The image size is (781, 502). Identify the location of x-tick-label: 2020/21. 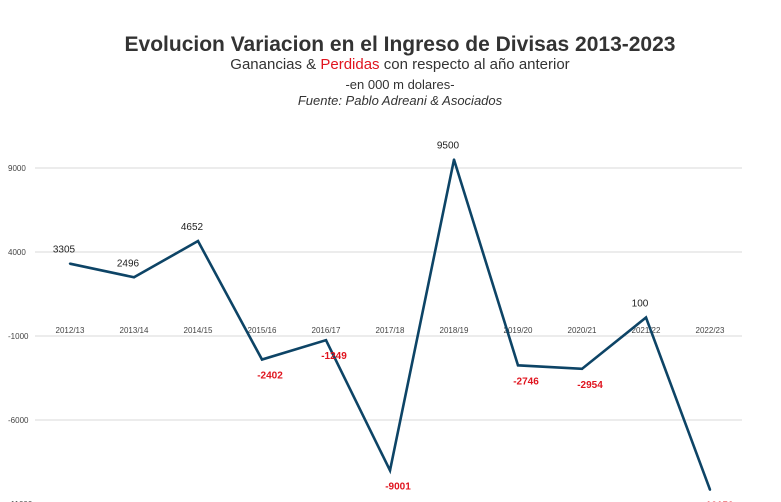
(582, 330).